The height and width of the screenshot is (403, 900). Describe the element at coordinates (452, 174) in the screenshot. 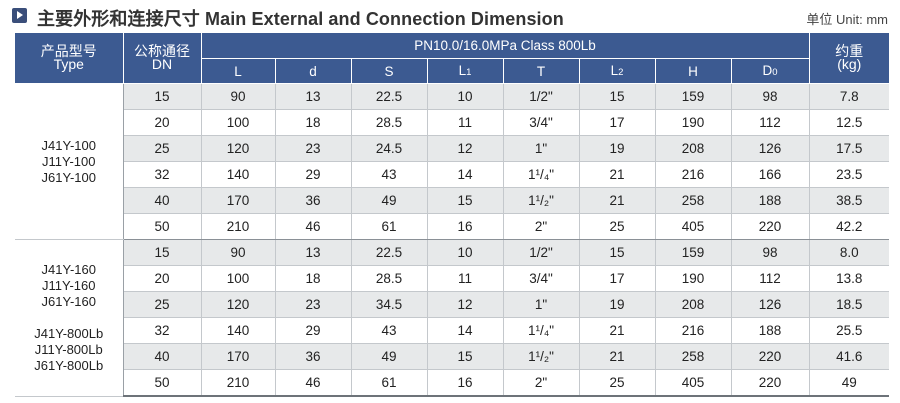

I see `table-row: 32 140 29 43 14 1¹/₄" 21 216 166 23.5` at that location.